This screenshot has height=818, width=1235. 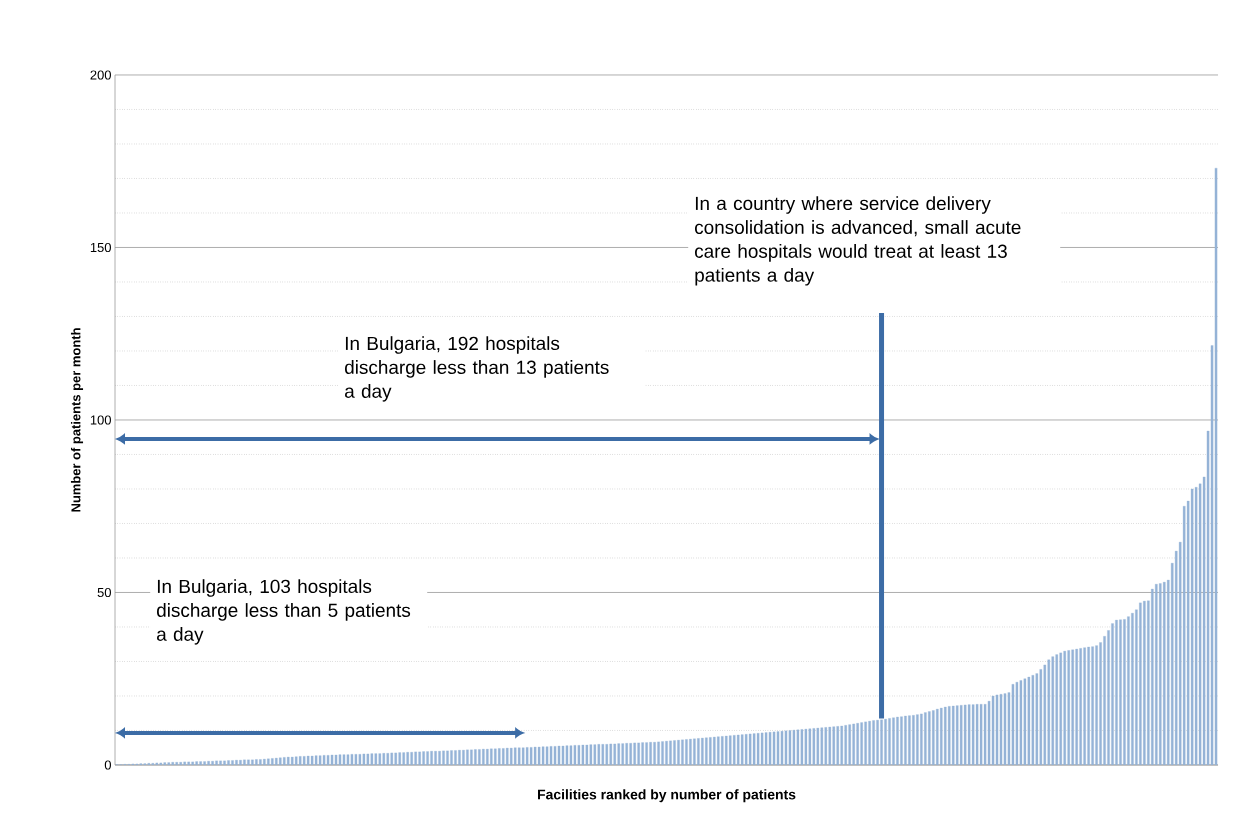 I want to click on annotation: In a country where service delivery consolidation is advanced, small acute care hospitals would treat at least 13 patients a day, so click(x=858, y=241).